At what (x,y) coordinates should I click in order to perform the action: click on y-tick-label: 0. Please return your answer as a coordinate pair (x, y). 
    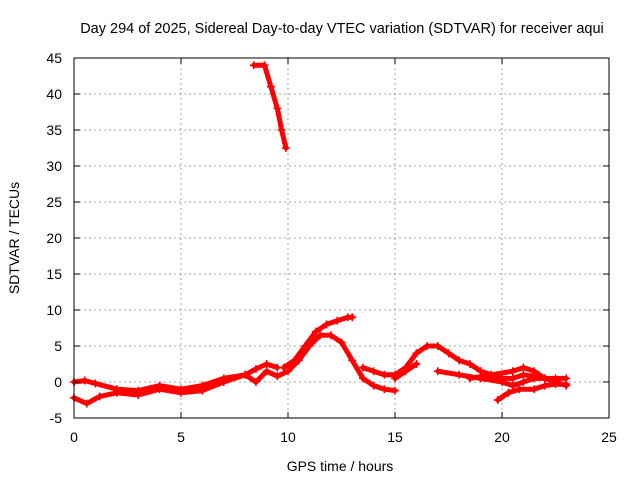
    Looking at the image, I should click on (58, 382).